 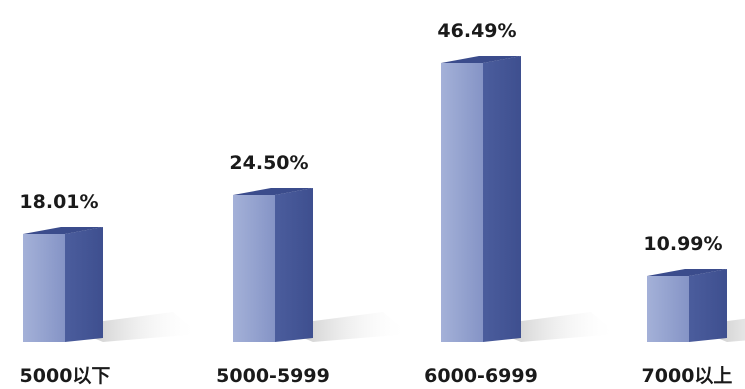 I want to click on data-label: 24.50%, so click(x=268, y=163).